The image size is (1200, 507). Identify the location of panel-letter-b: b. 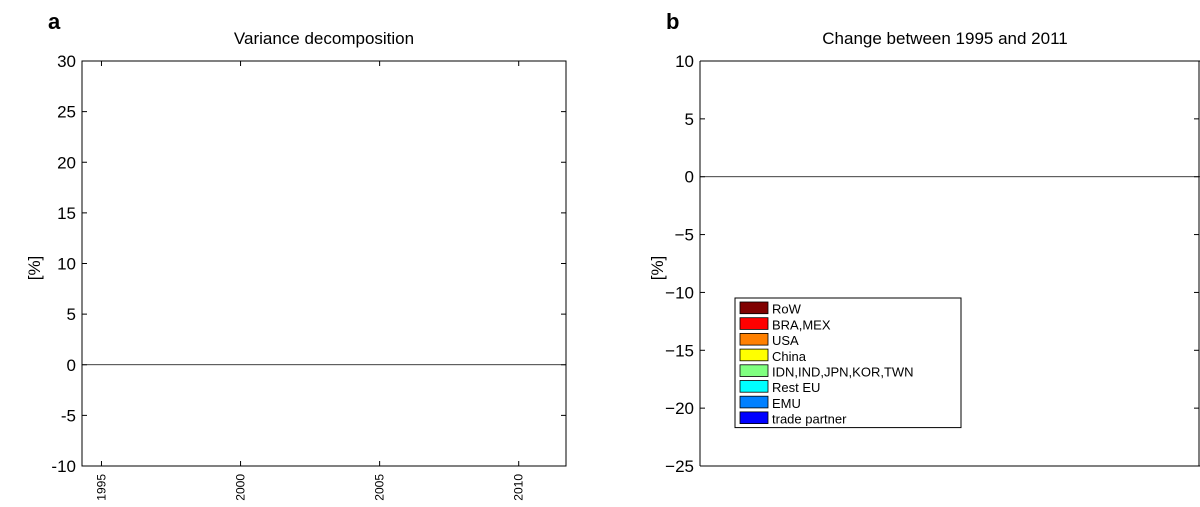
(672, 21).